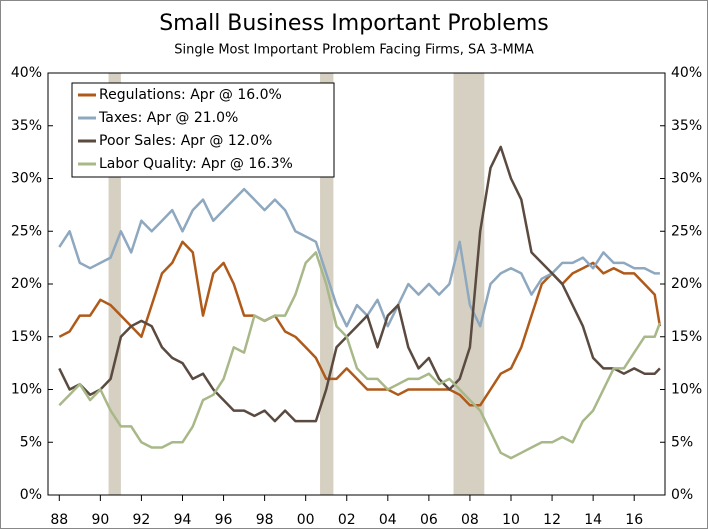 The width and height of the screenshot is (708, 529). What do you see at coordinates (183, 520) in the screenshot?
I see `x-tick-label: 94` at bounding box center [183, 520].